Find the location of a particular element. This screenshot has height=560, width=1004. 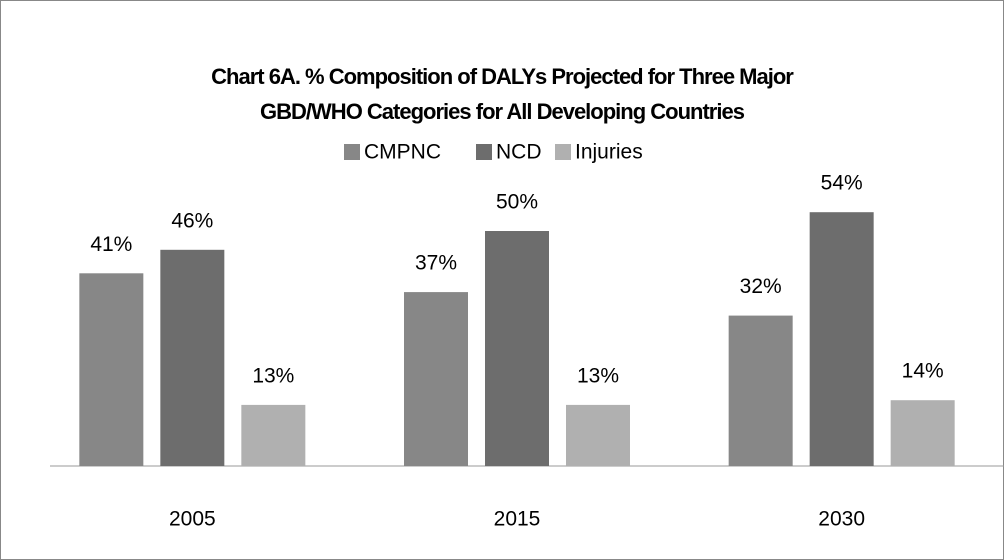

data-label: 50% is located at coordinates (517, 202).